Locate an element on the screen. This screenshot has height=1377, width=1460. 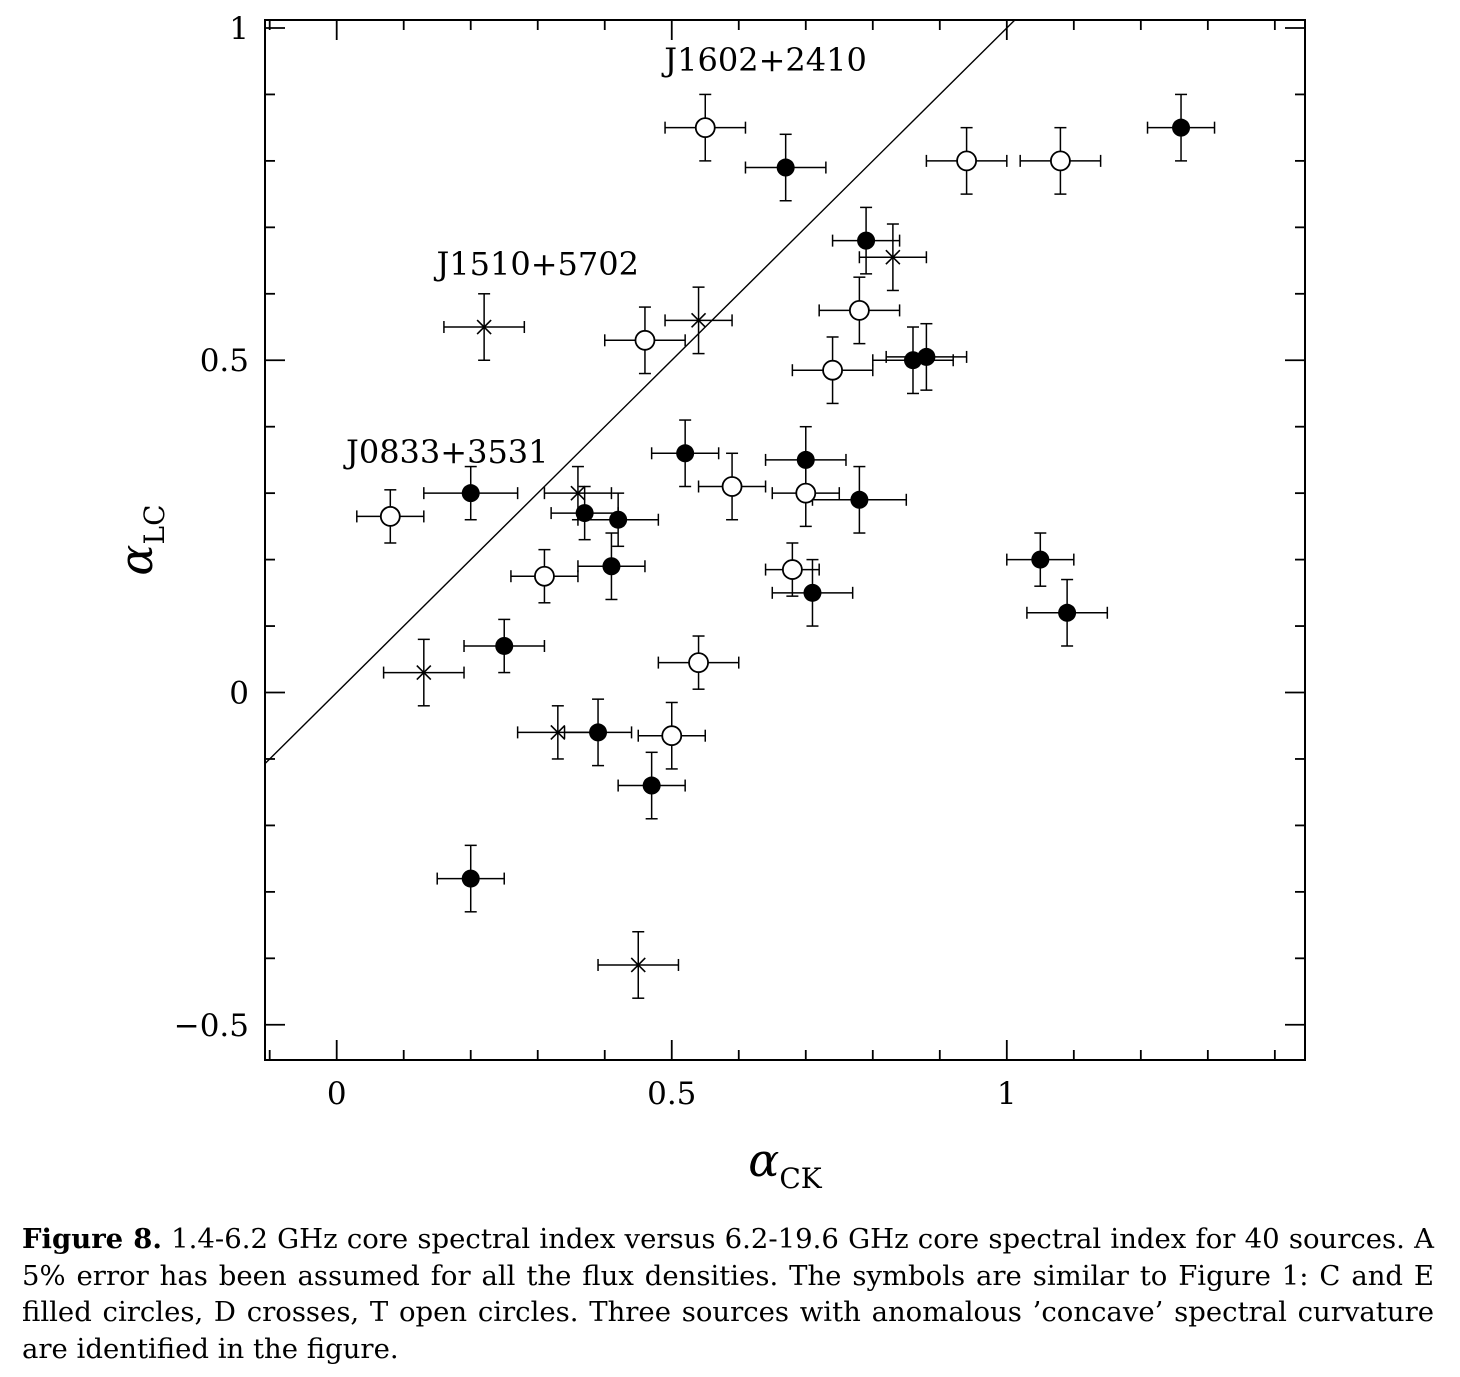
x-tick-label: 0.5 is located at coordinates (671, 1094).